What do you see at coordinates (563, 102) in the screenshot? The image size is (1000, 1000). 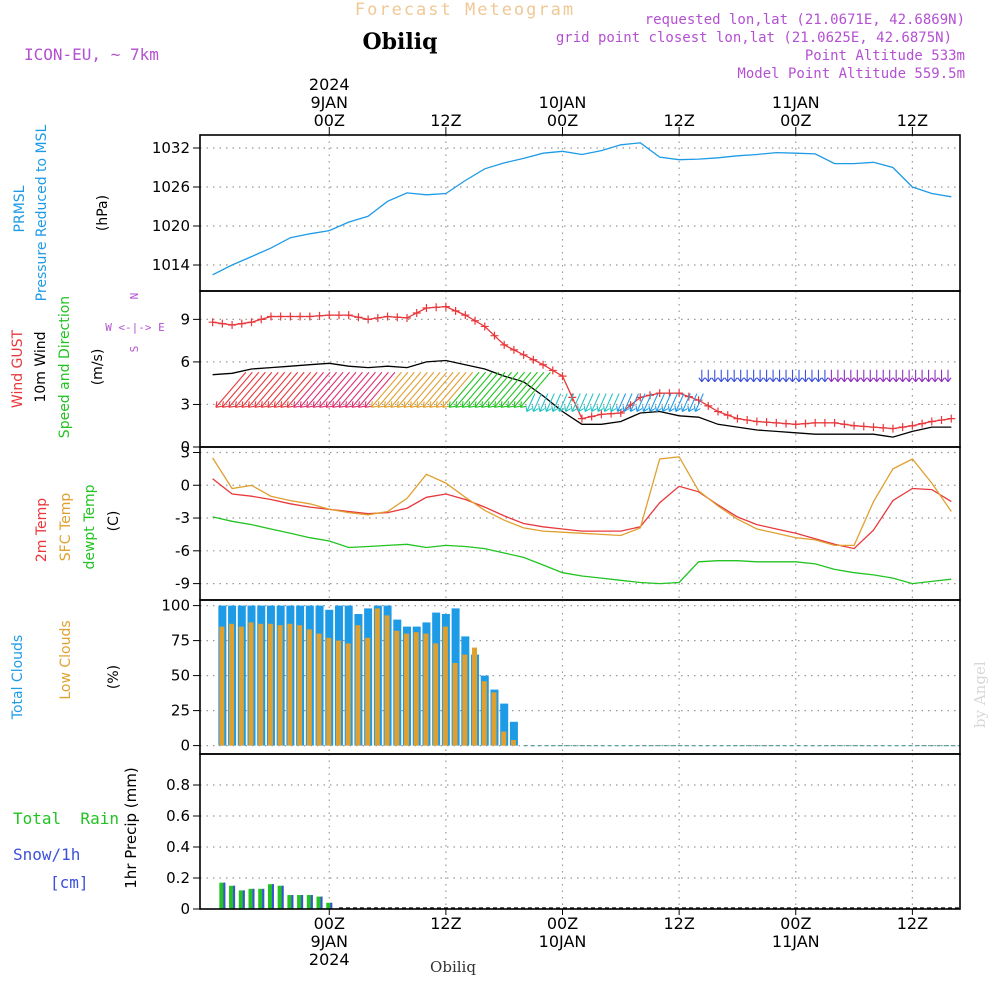 I see `top-axis-label: 10JAN` at bounding box center [563, 102].